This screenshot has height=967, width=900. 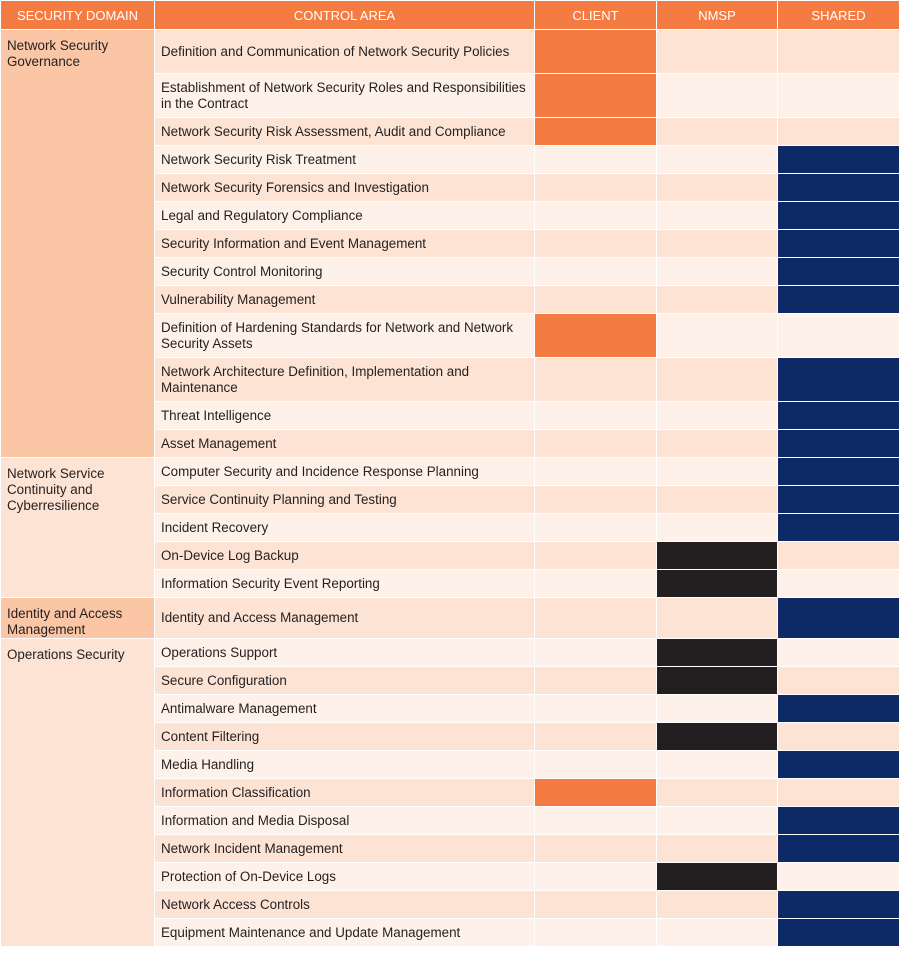 I want to click on header-shared: SHARED, so click(x=838, y=15).